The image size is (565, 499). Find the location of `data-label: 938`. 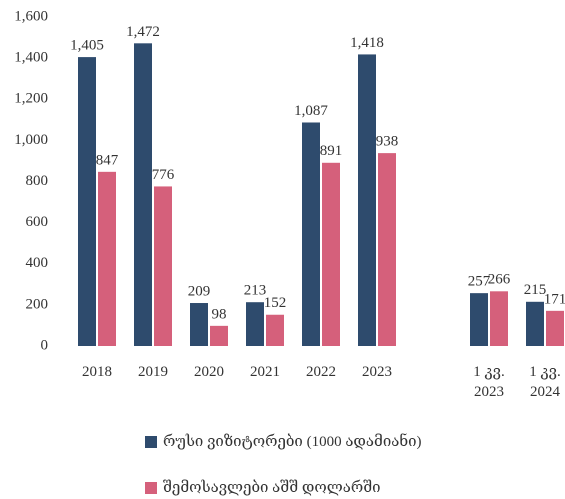

data-label: 938 is located at coordinates (387, 142).